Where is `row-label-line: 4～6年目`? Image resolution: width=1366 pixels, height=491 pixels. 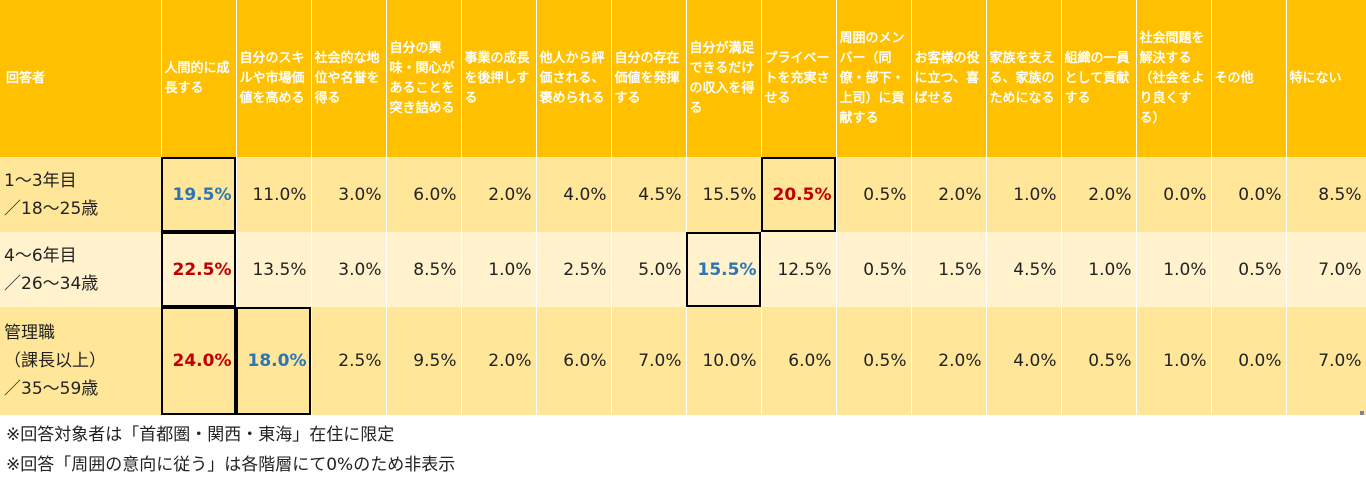
row-label-line: 4～6年目 is located at coordinates (40, 255).